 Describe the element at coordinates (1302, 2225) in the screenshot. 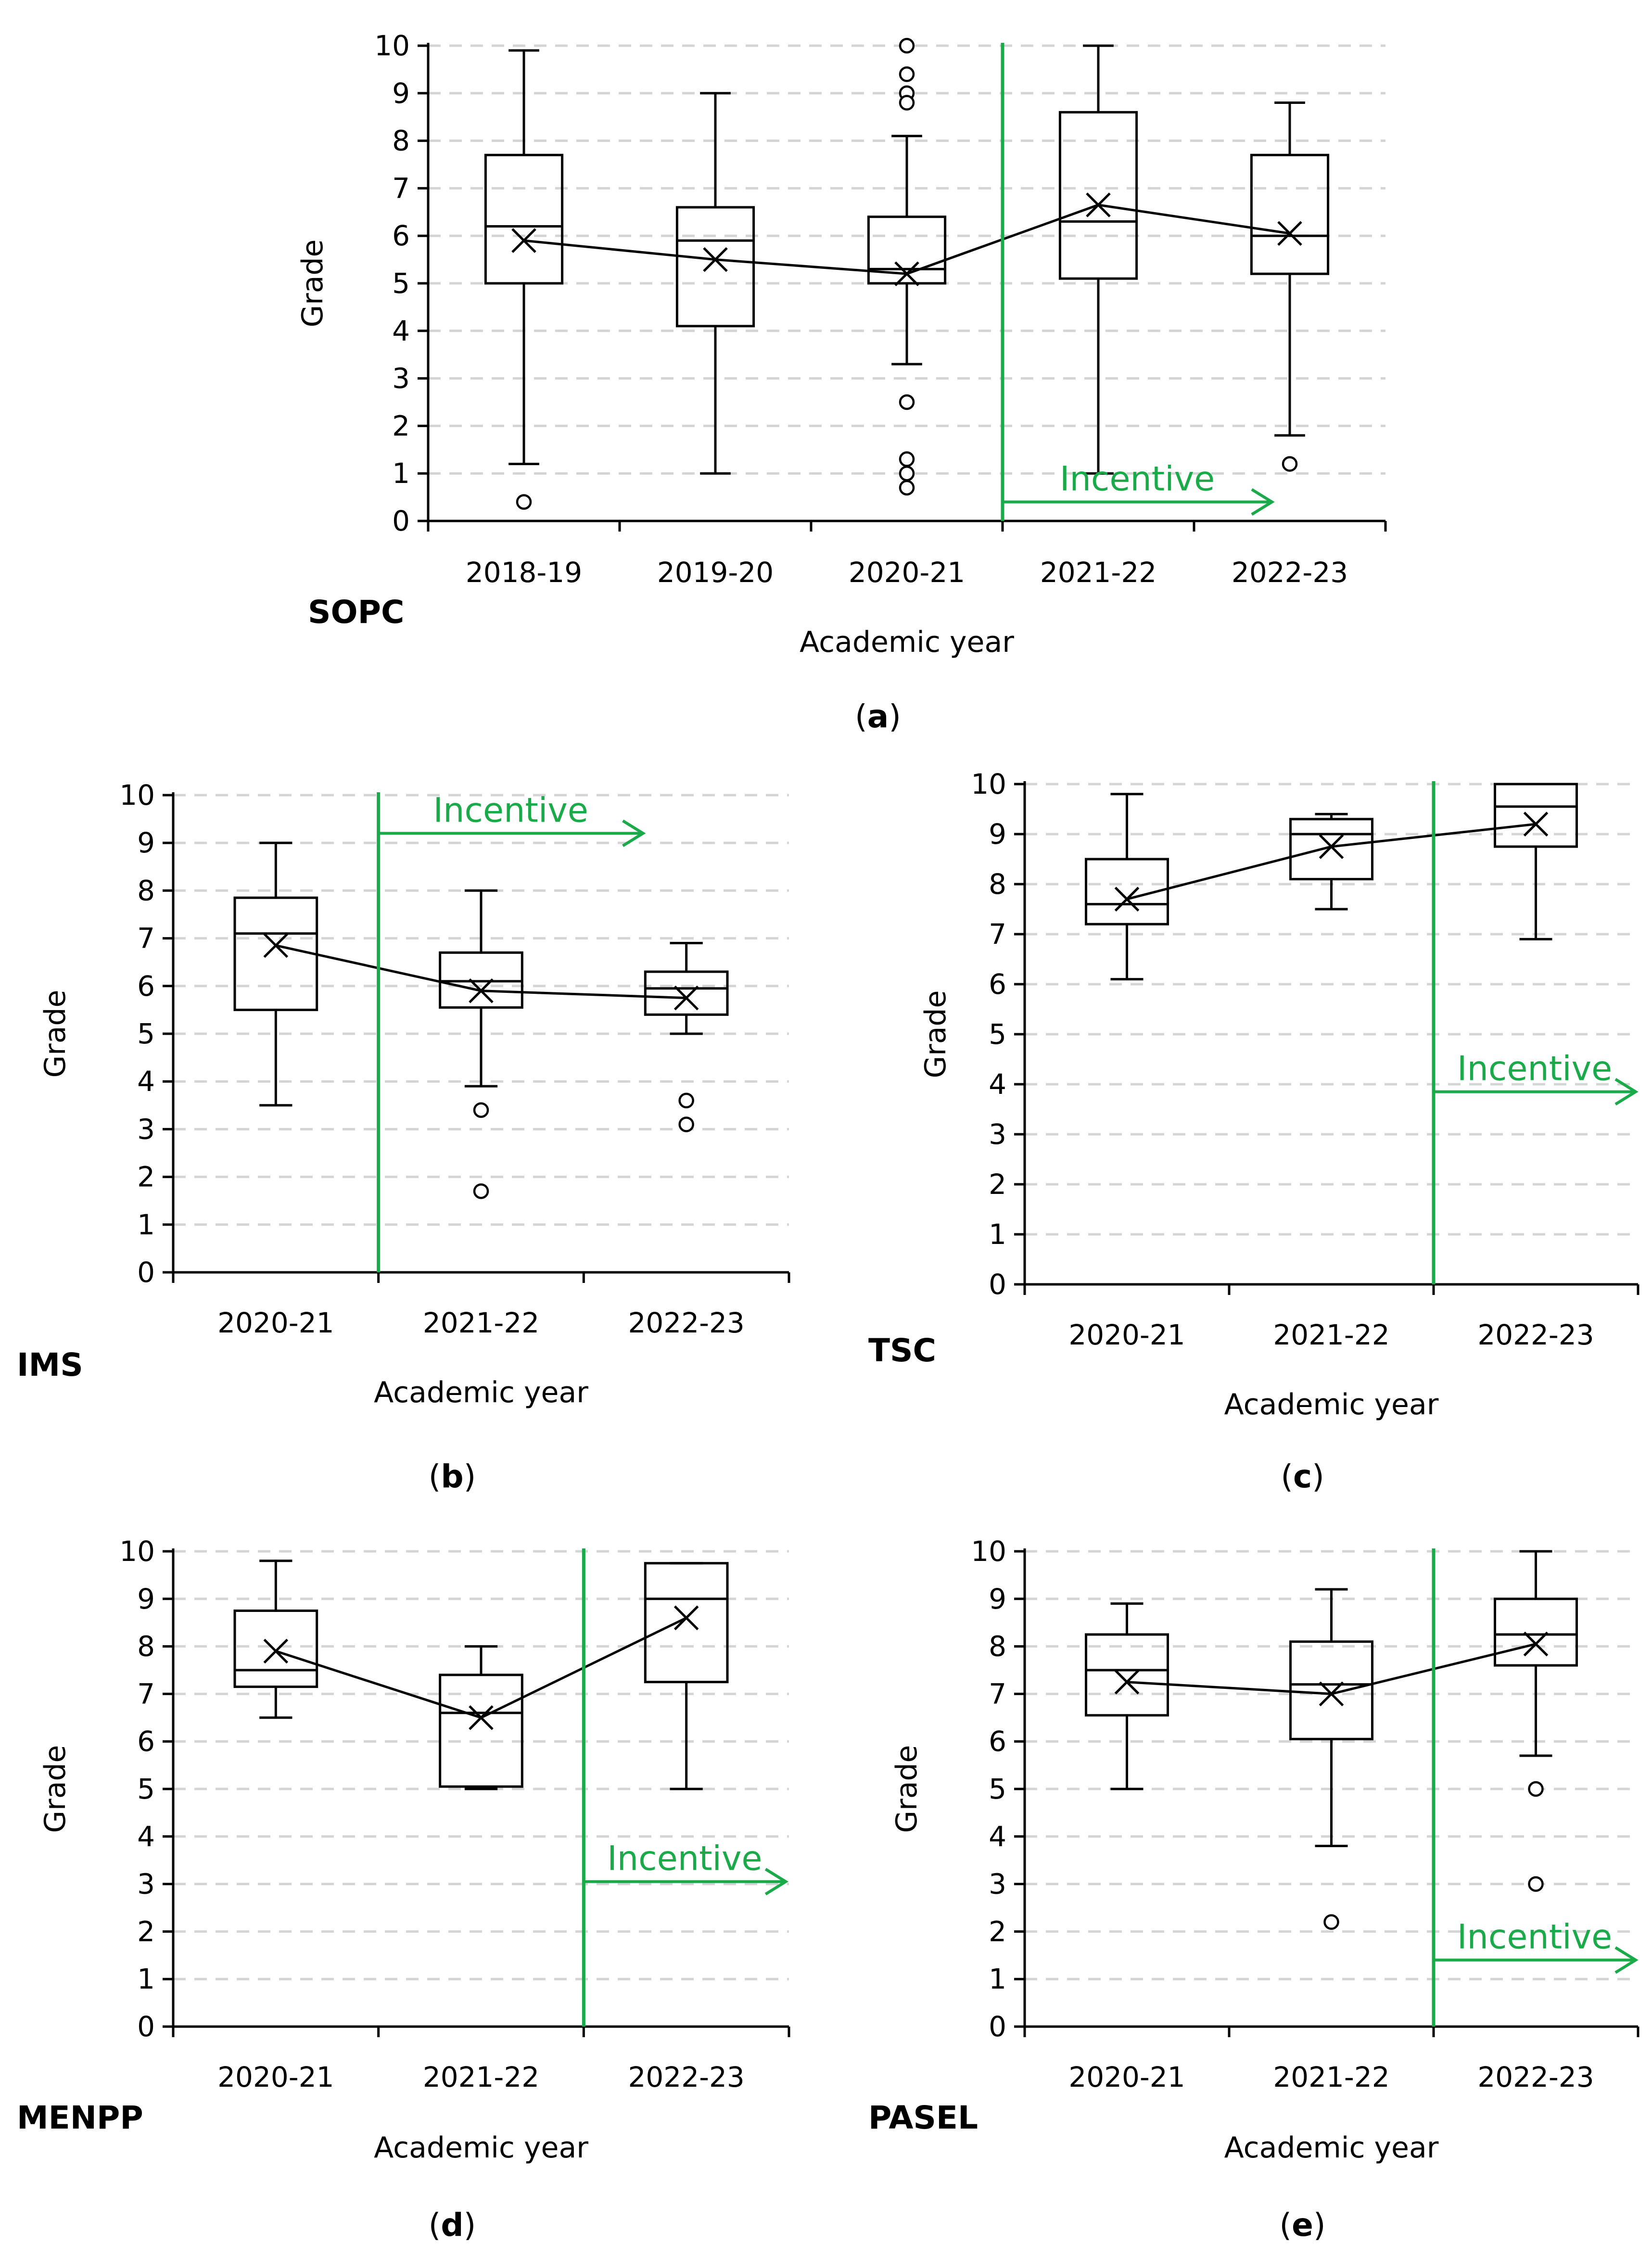

I see `panel-caption: (e)` at that location.